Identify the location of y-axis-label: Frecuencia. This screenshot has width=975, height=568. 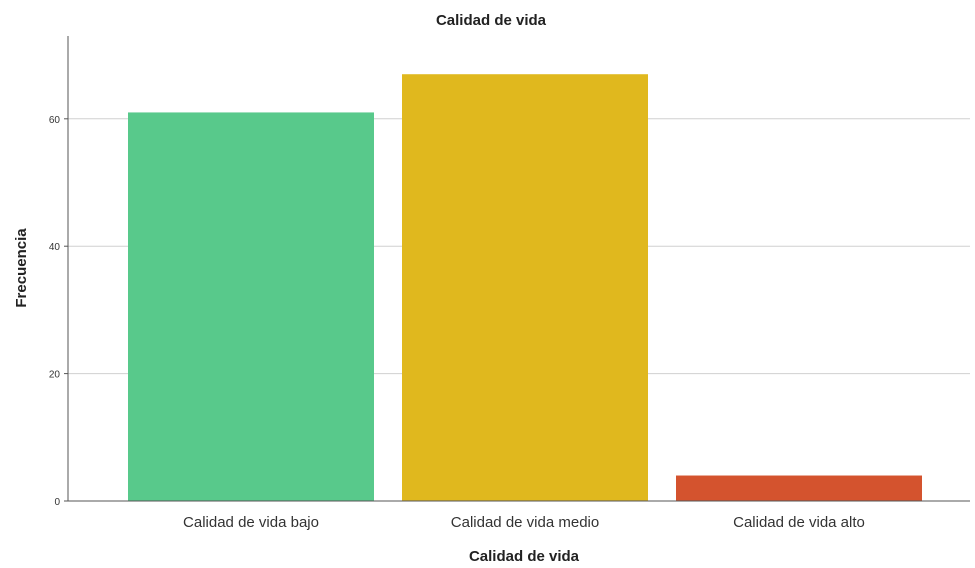
(21, 268).